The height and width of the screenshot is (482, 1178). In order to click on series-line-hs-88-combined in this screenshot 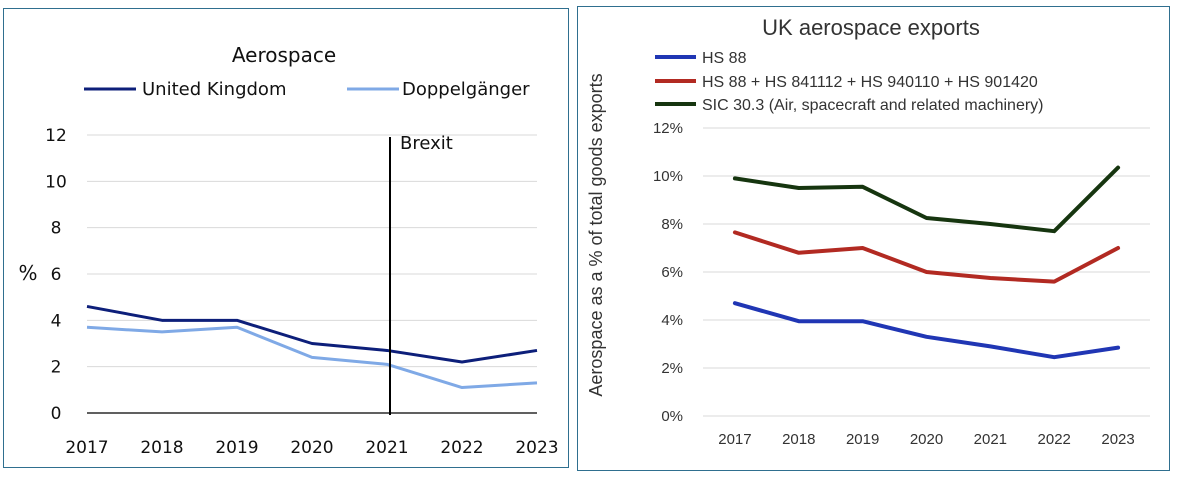, I will do `click(926, 257)`.